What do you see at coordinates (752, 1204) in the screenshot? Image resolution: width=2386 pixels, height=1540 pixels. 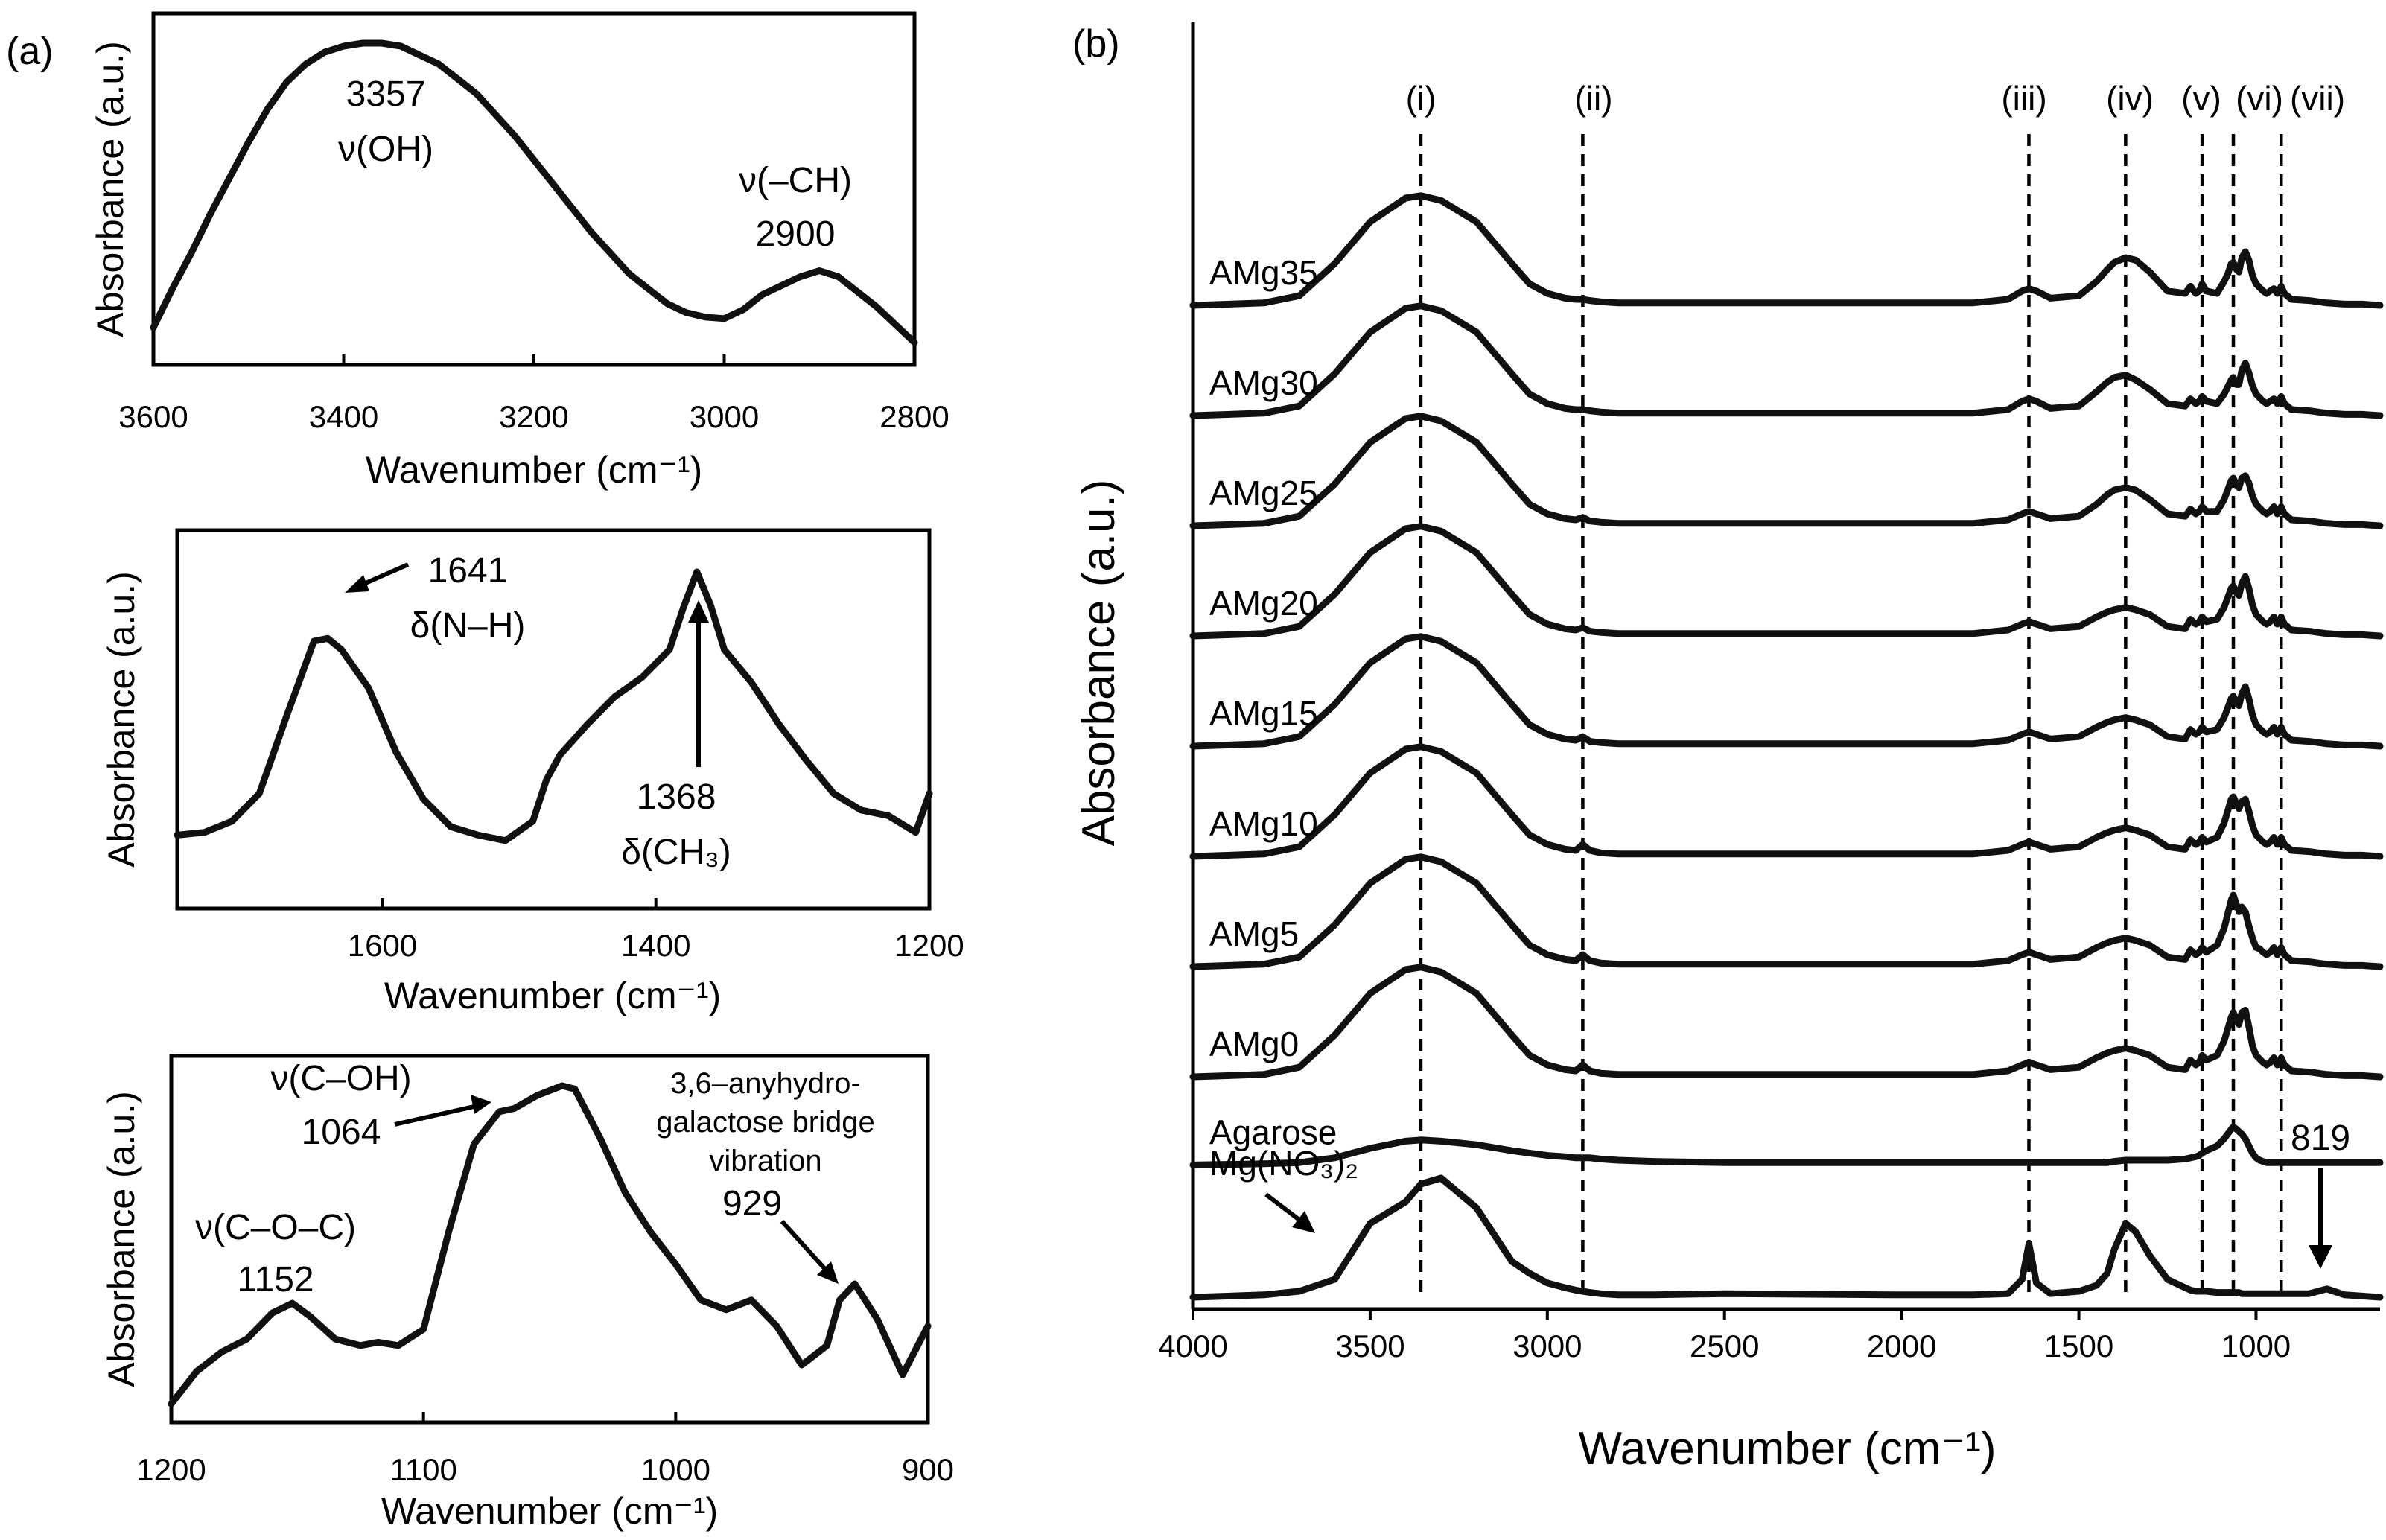 I see `annotation-bridge-wavenumber: 929` at bounding box center [752, 1204].